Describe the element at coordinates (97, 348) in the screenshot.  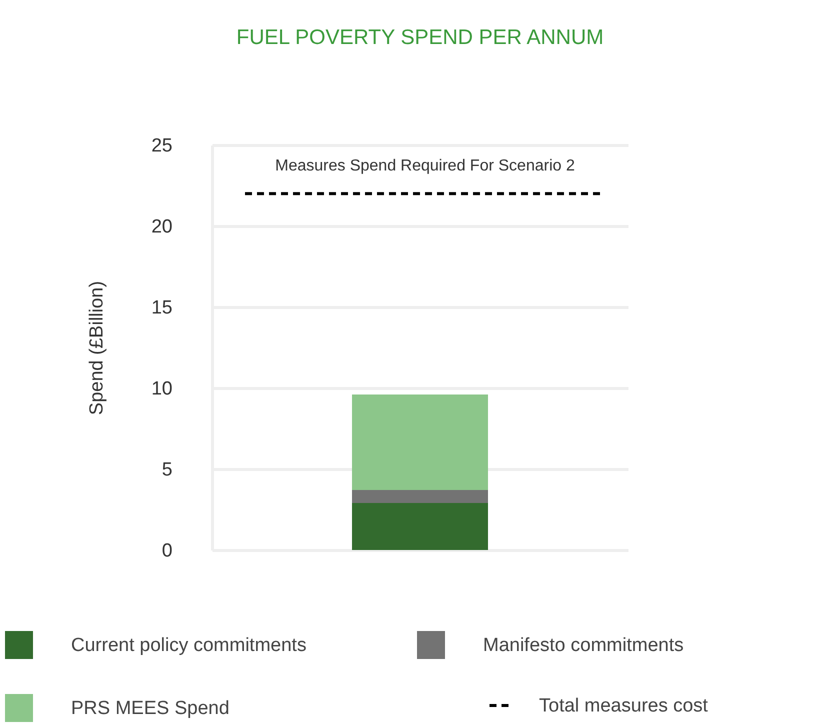
I see `y-axis-title: Spend (£Billion)` at that location.